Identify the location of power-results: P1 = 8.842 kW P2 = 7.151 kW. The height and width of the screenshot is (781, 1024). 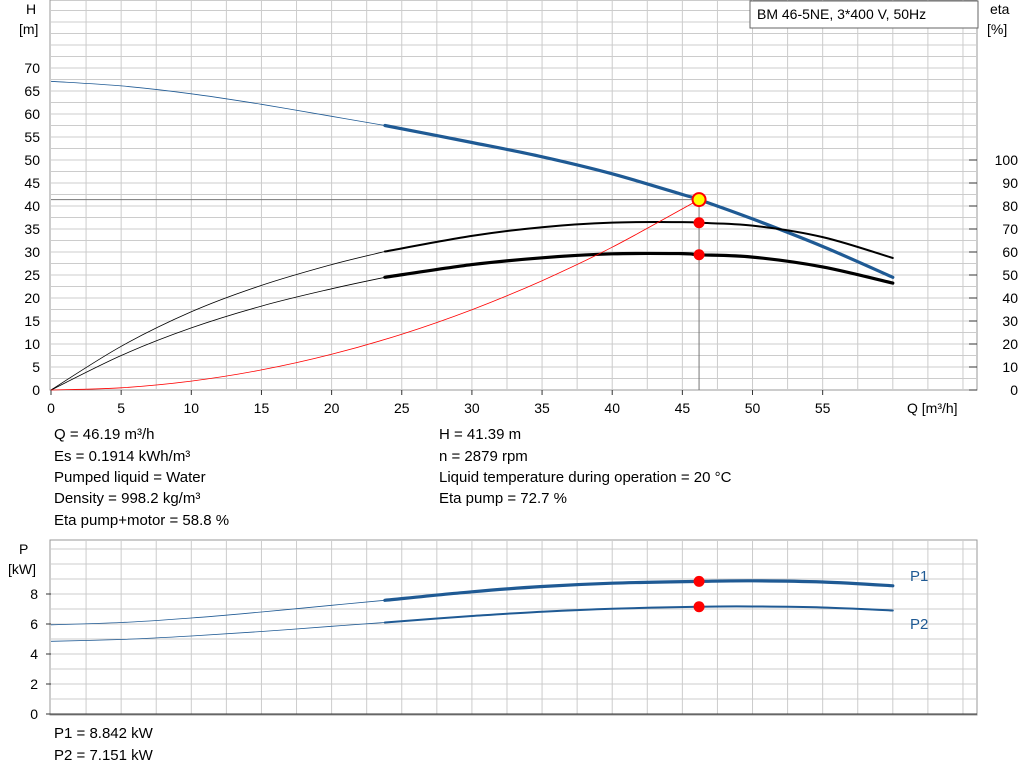
(104, 744).